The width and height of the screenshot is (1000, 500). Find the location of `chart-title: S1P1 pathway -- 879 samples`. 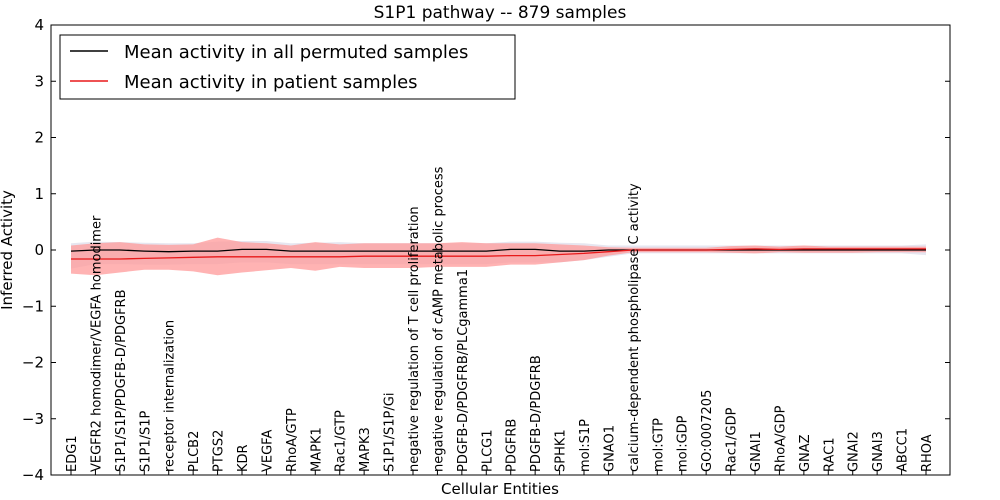

chart-title: S1P1 pathway -- 879 samples is located at coordinates (500, 13).